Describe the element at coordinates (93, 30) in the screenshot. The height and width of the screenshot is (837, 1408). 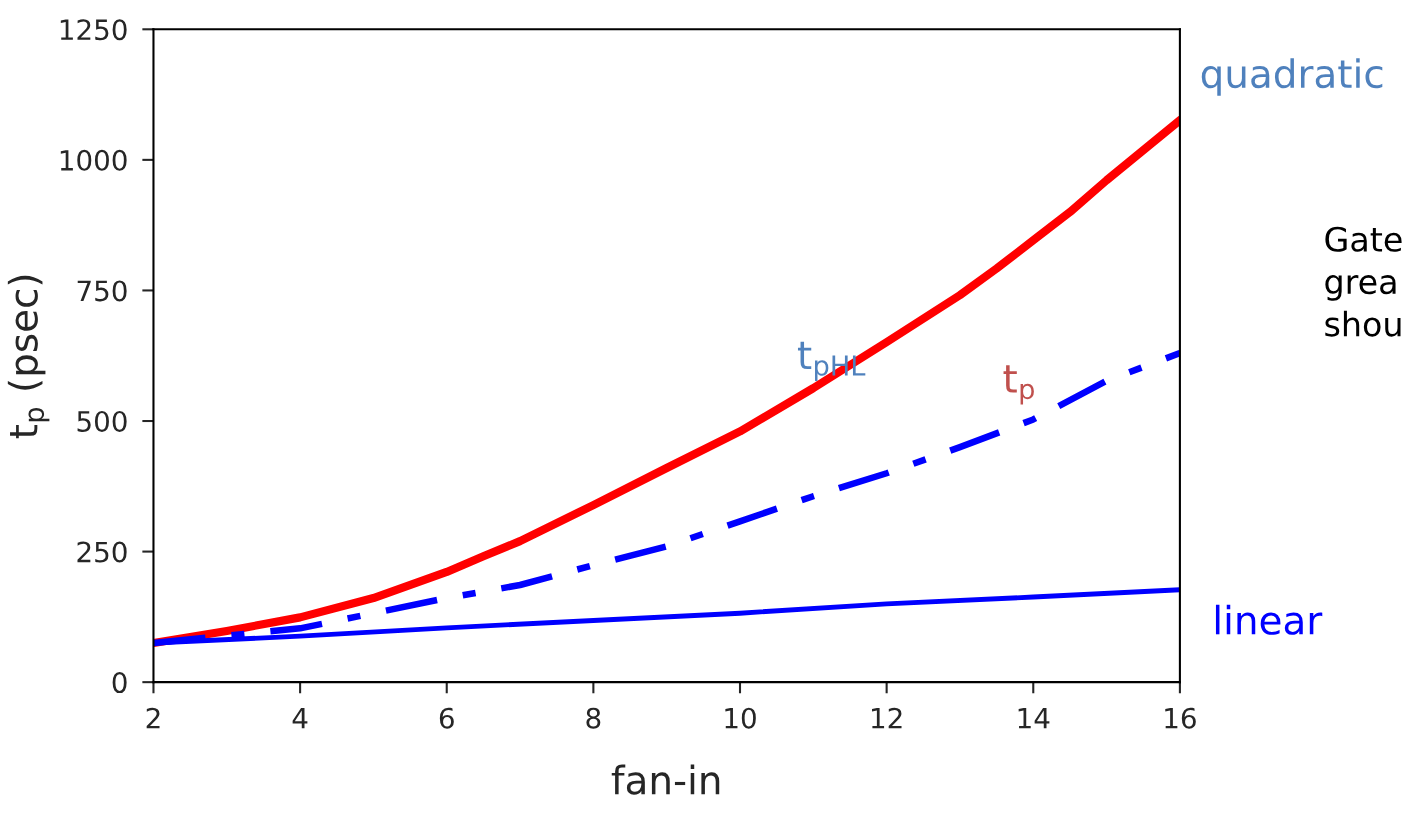
I see `y-tick-label: 1250` at that location.